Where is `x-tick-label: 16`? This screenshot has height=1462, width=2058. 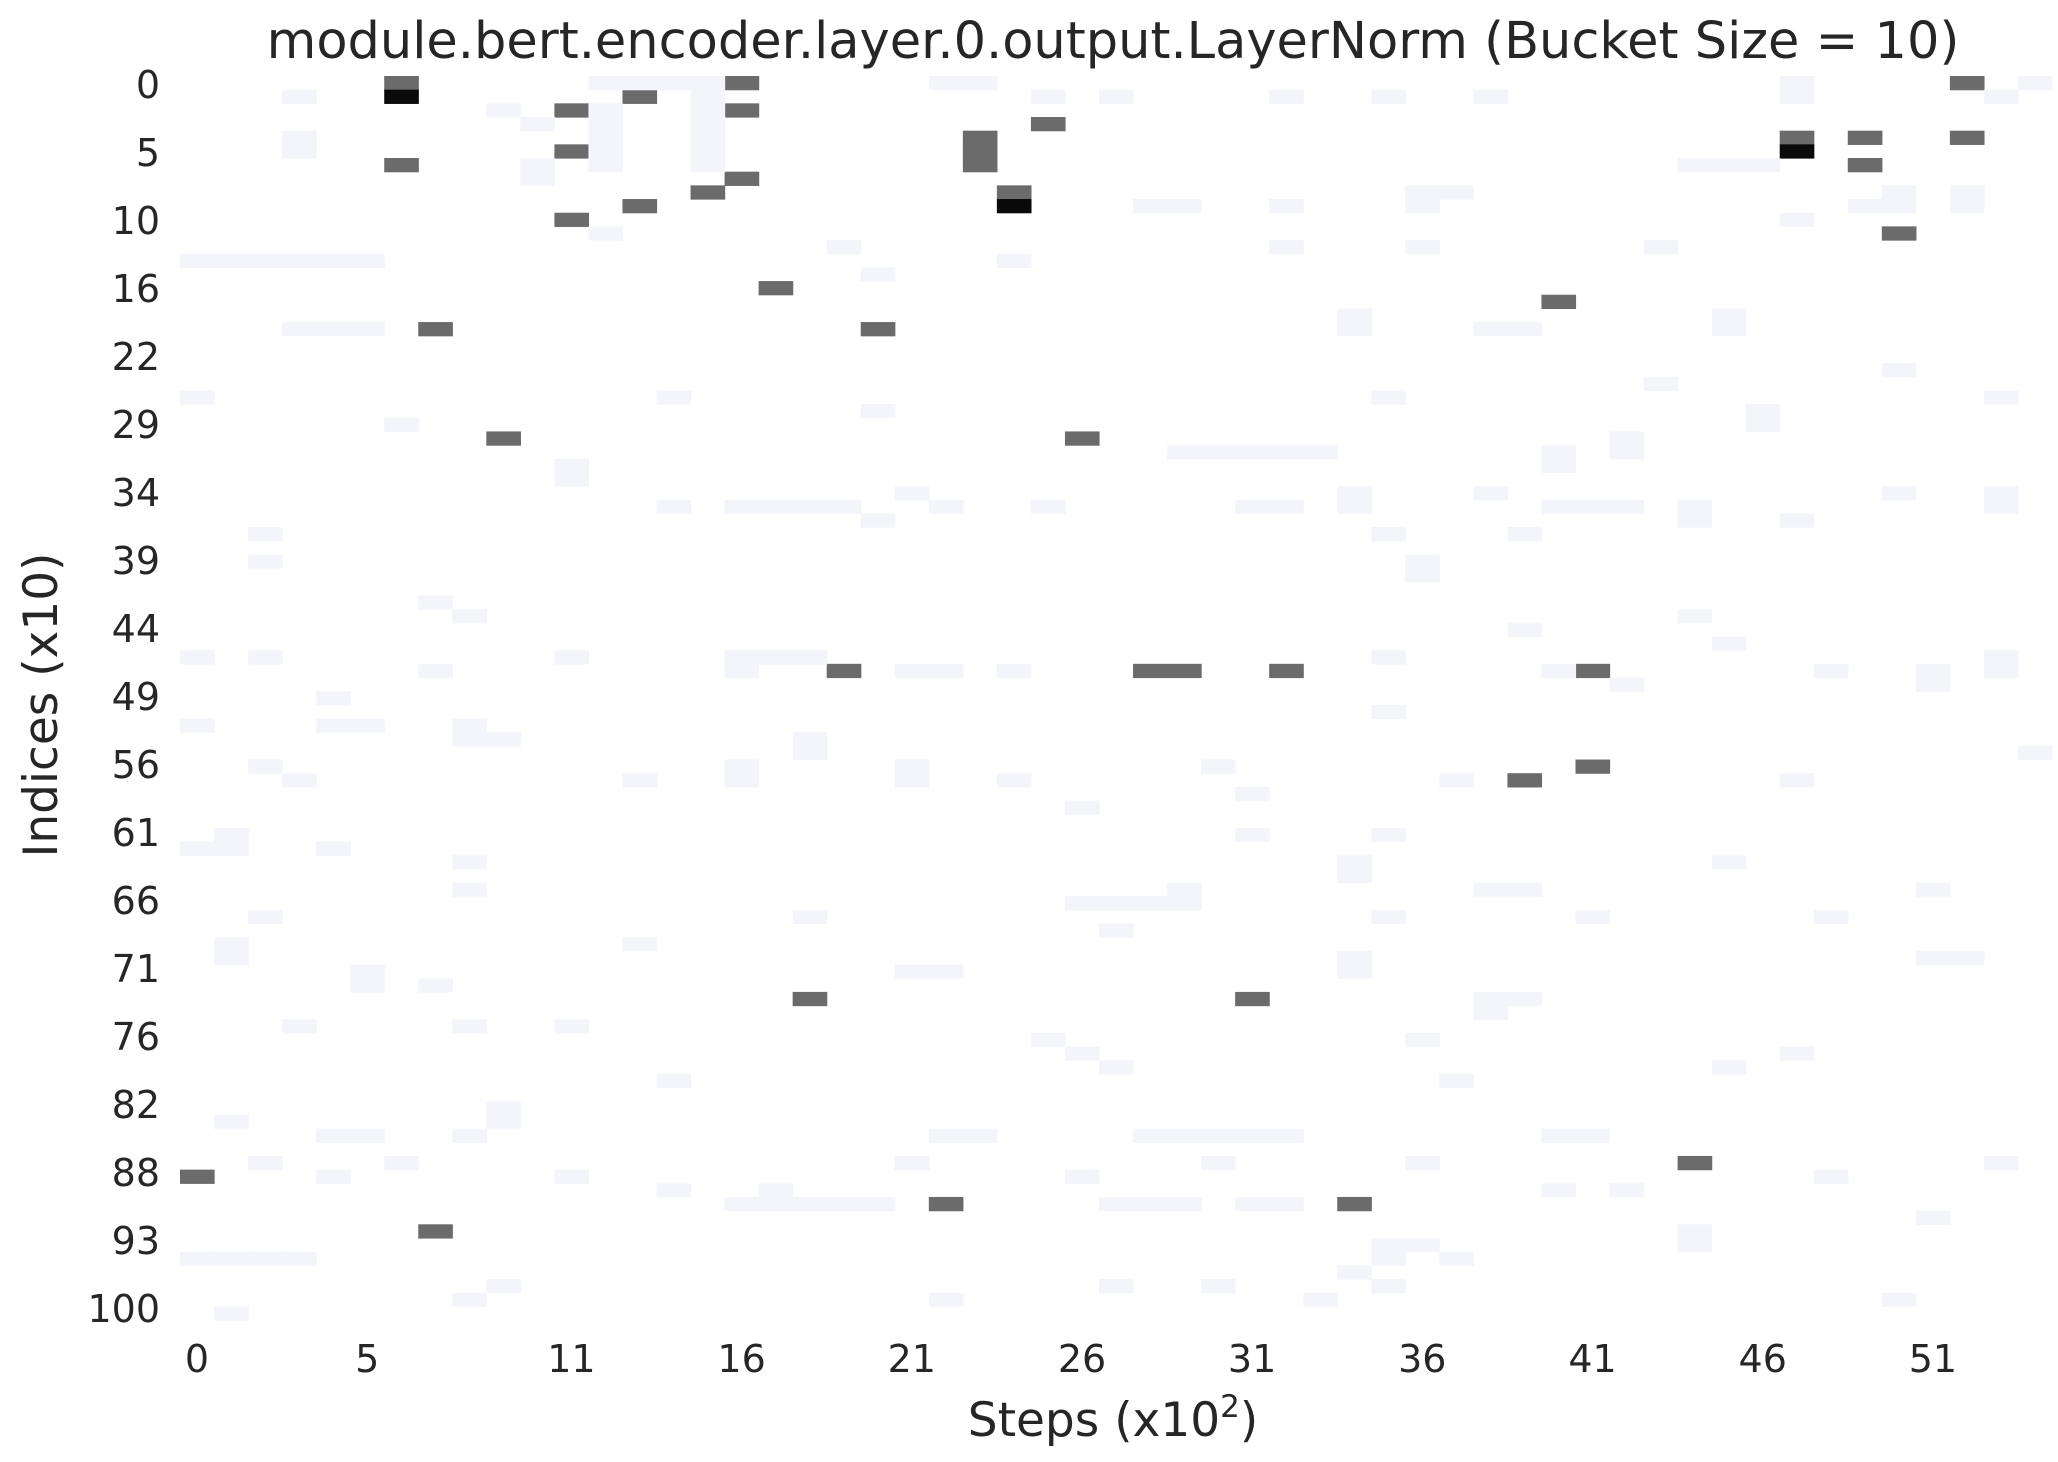 x-tick-label: 16 is located at coordinates (741, 1359).